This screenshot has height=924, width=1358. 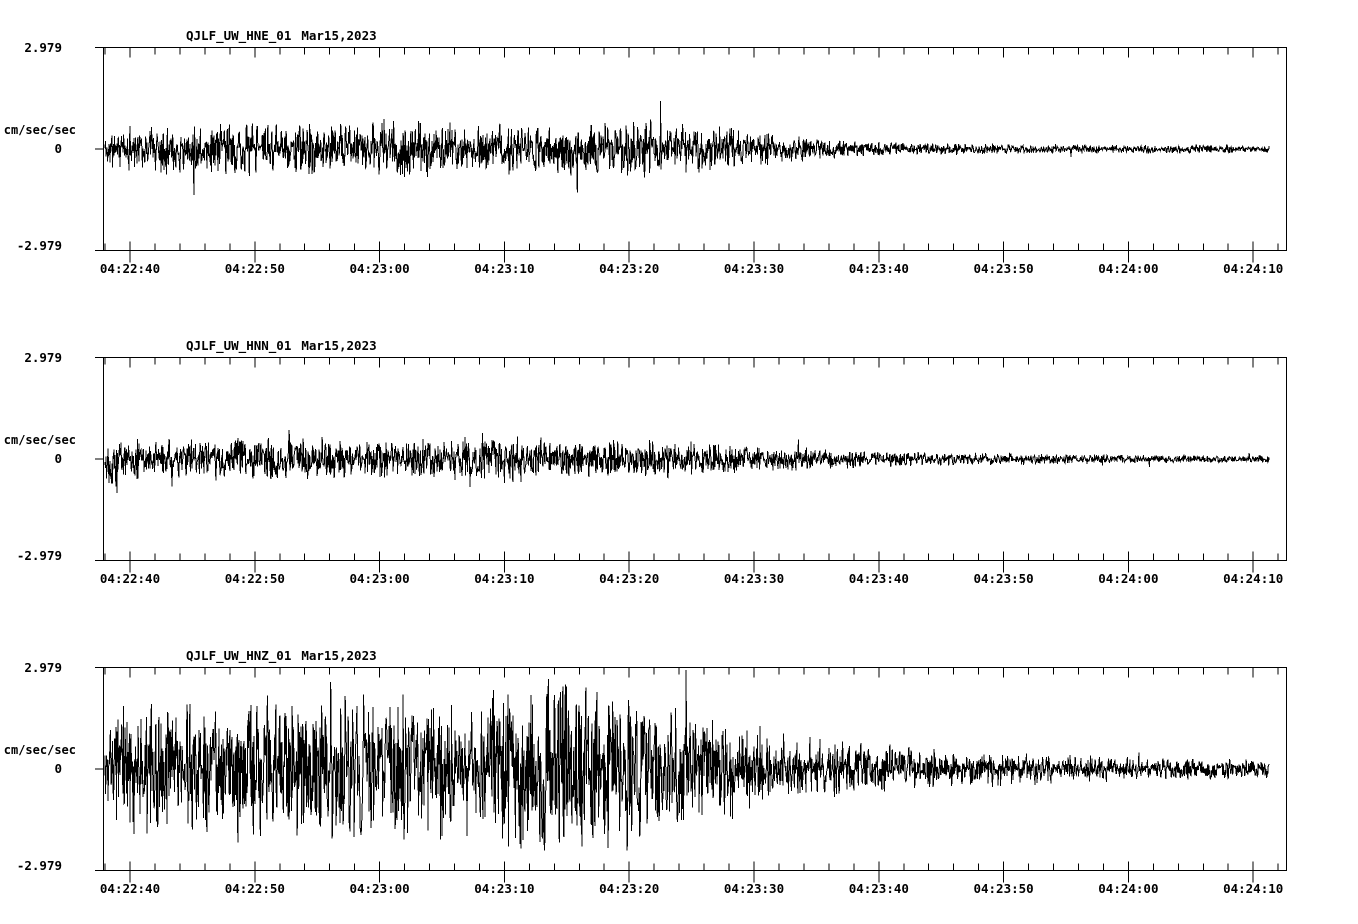 I want to click on trace-title: QJLF_UW_HNE_01 Mar15,2023, so click(x=281, y=36).